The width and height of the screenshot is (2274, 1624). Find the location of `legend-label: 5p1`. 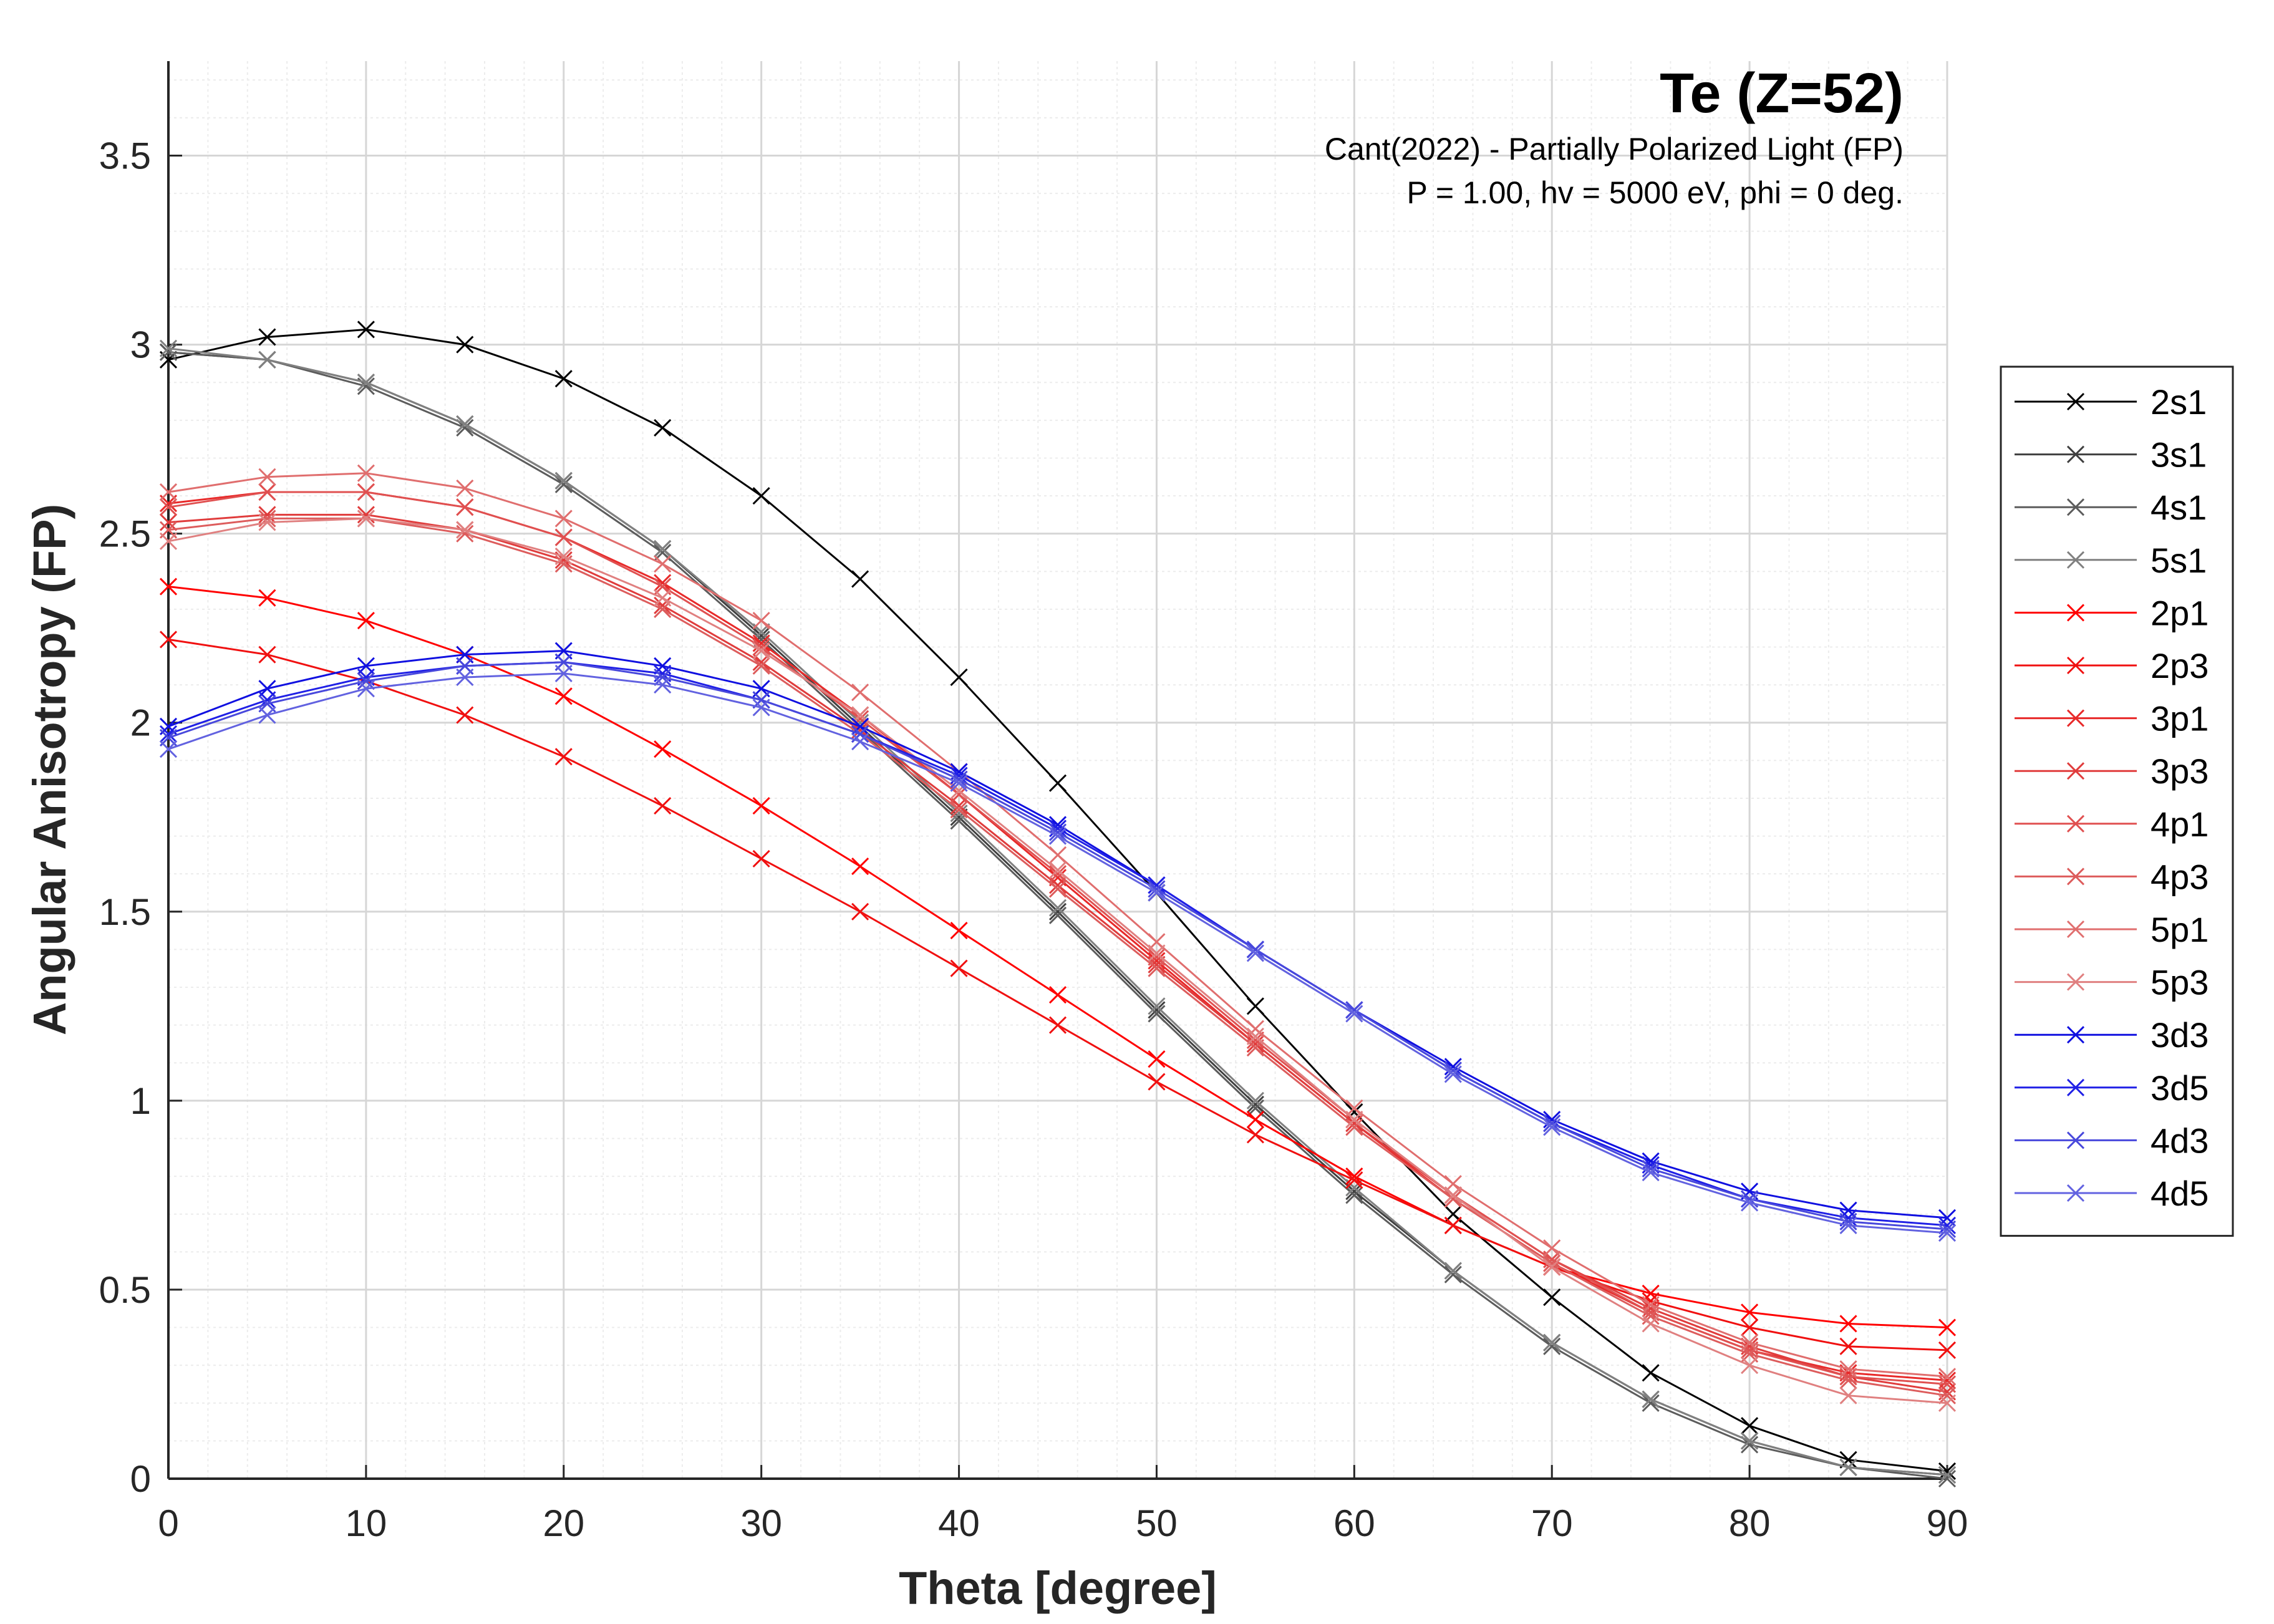

legend-label: 5p1 is located at coordinates (2180, 929).